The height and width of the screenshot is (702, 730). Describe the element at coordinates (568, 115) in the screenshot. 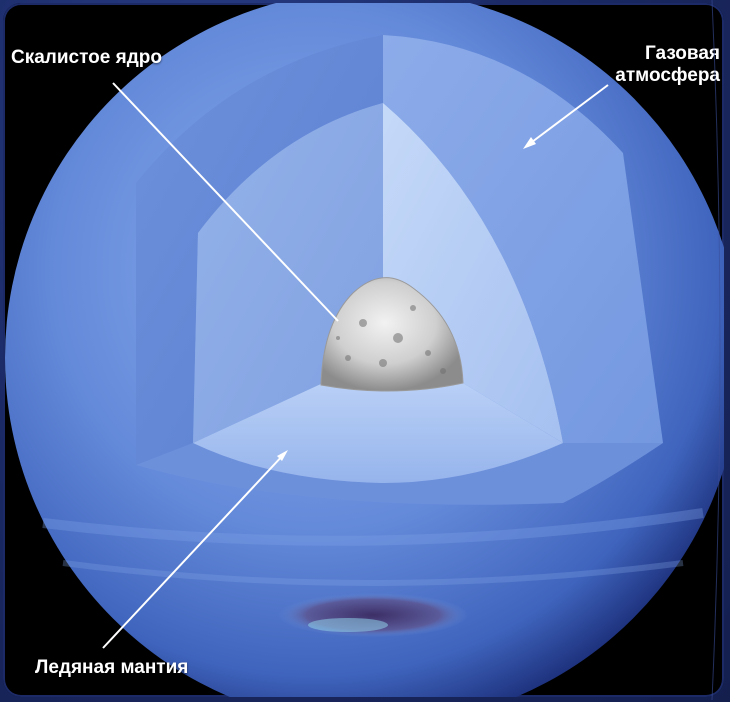

I see `atmosphere-pointer-line` at that location.